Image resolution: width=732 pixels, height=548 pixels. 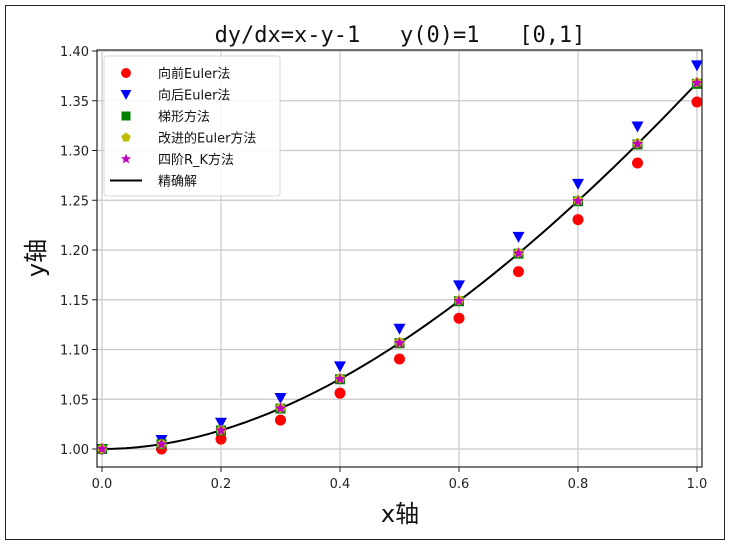 I want to click on legend-item: 四阶R_K方法, so click(x=177, y=160).